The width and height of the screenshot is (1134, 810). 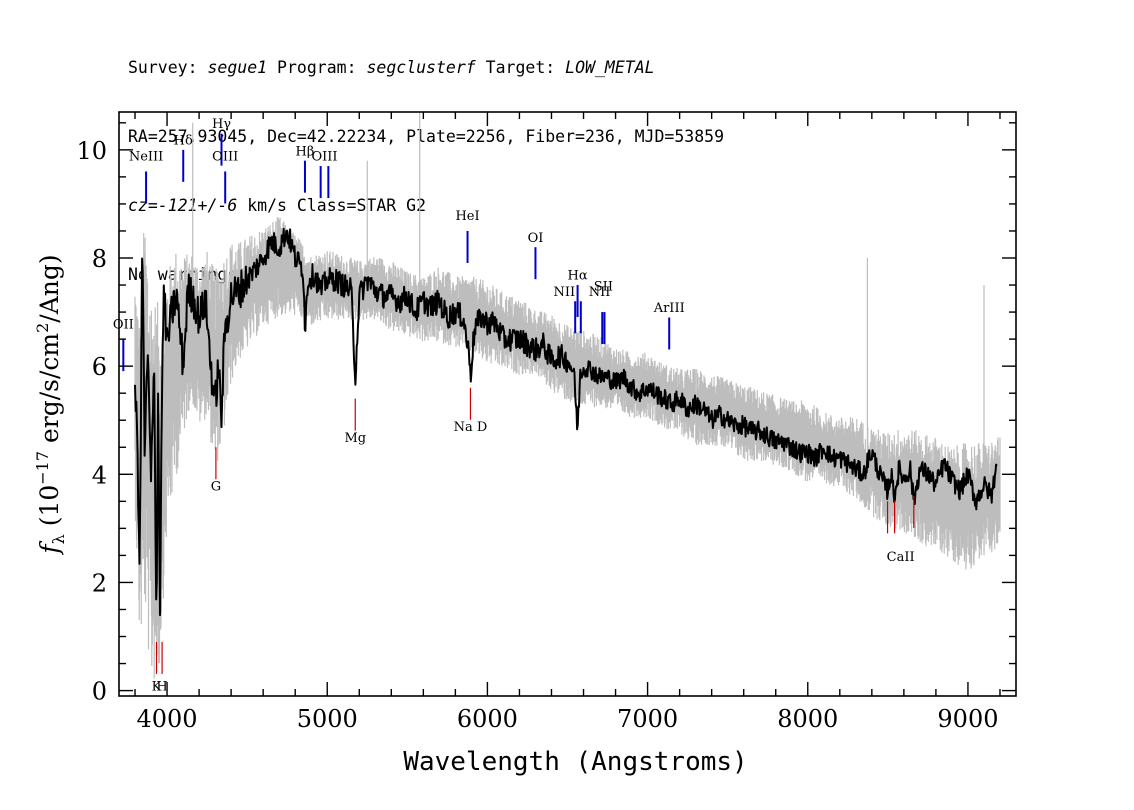 What do you see at coordinates (183, 205) in the screenshot?
I see `redshift-value: cz=-121+/-6` at bounding box center [183, 205].